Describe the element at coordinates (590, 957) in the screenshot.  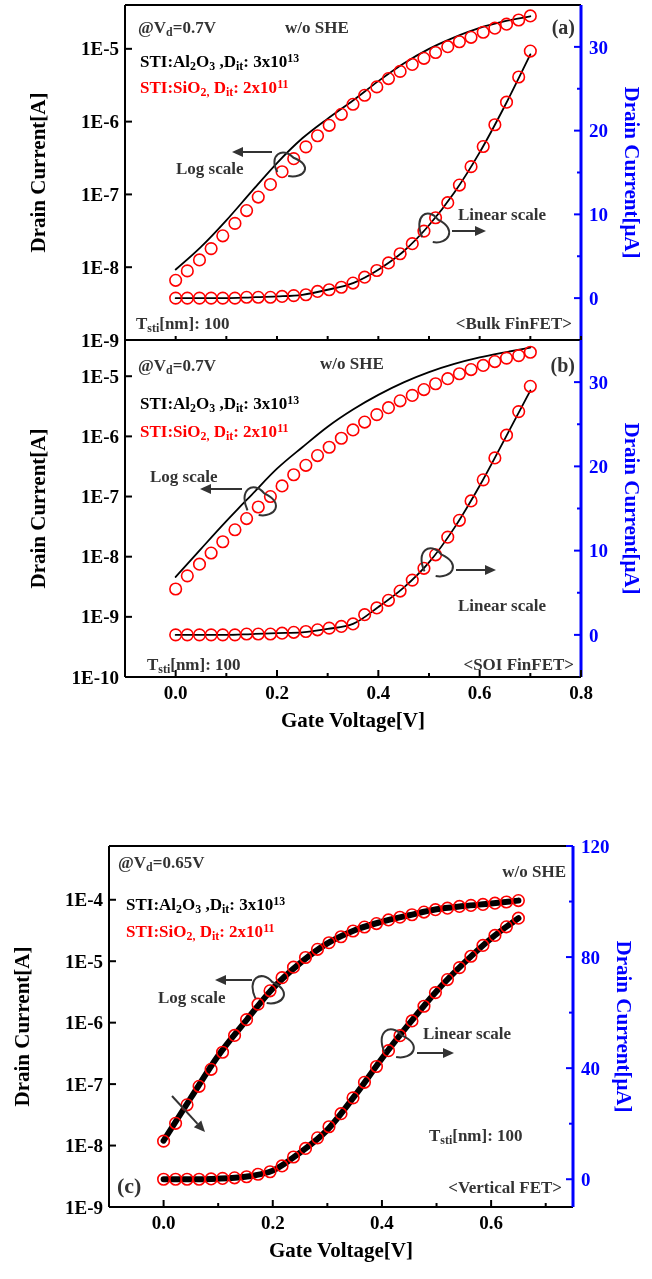
I see `y2-tick-label: 80` at that location.